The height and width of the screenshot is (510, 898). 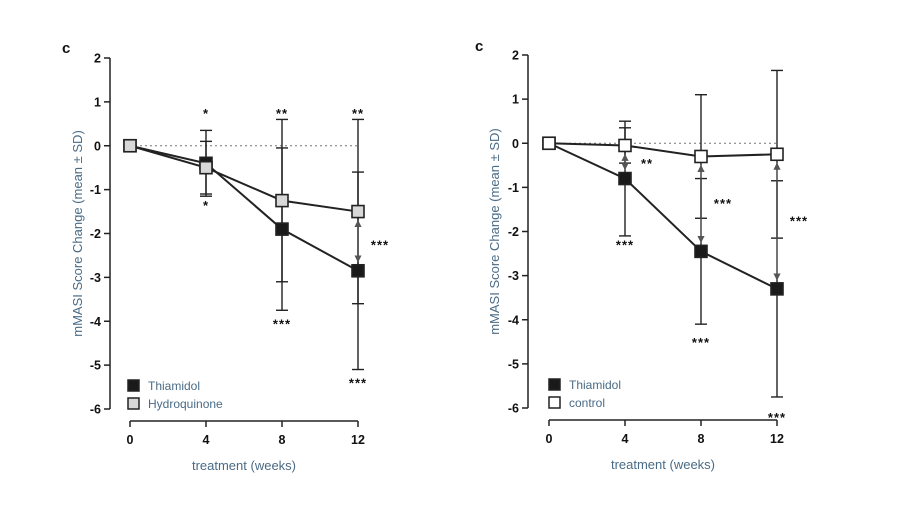 What do you see at coordinates (663, 150) in the screenshot?
I see `series-line-control` at bounding box center [663, 150].